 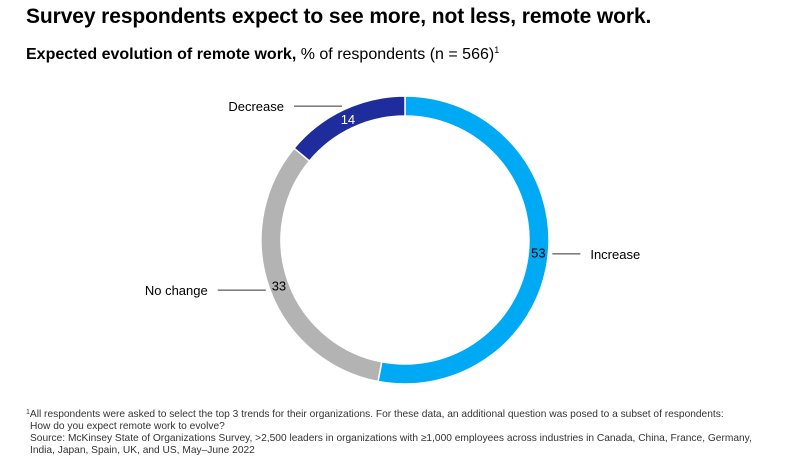 I want to click on footnote-note-line2: How do you expect remote work to evolve?, so click(x=127, y=426).